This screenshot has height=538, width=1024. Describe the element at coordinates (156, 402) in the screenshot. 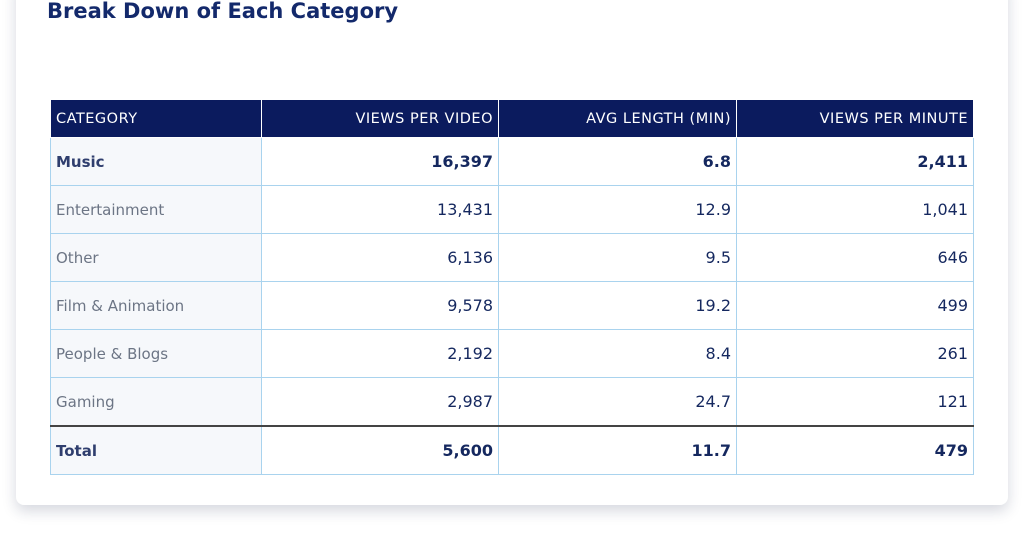

I see `category-cell: Gaming` at that location.